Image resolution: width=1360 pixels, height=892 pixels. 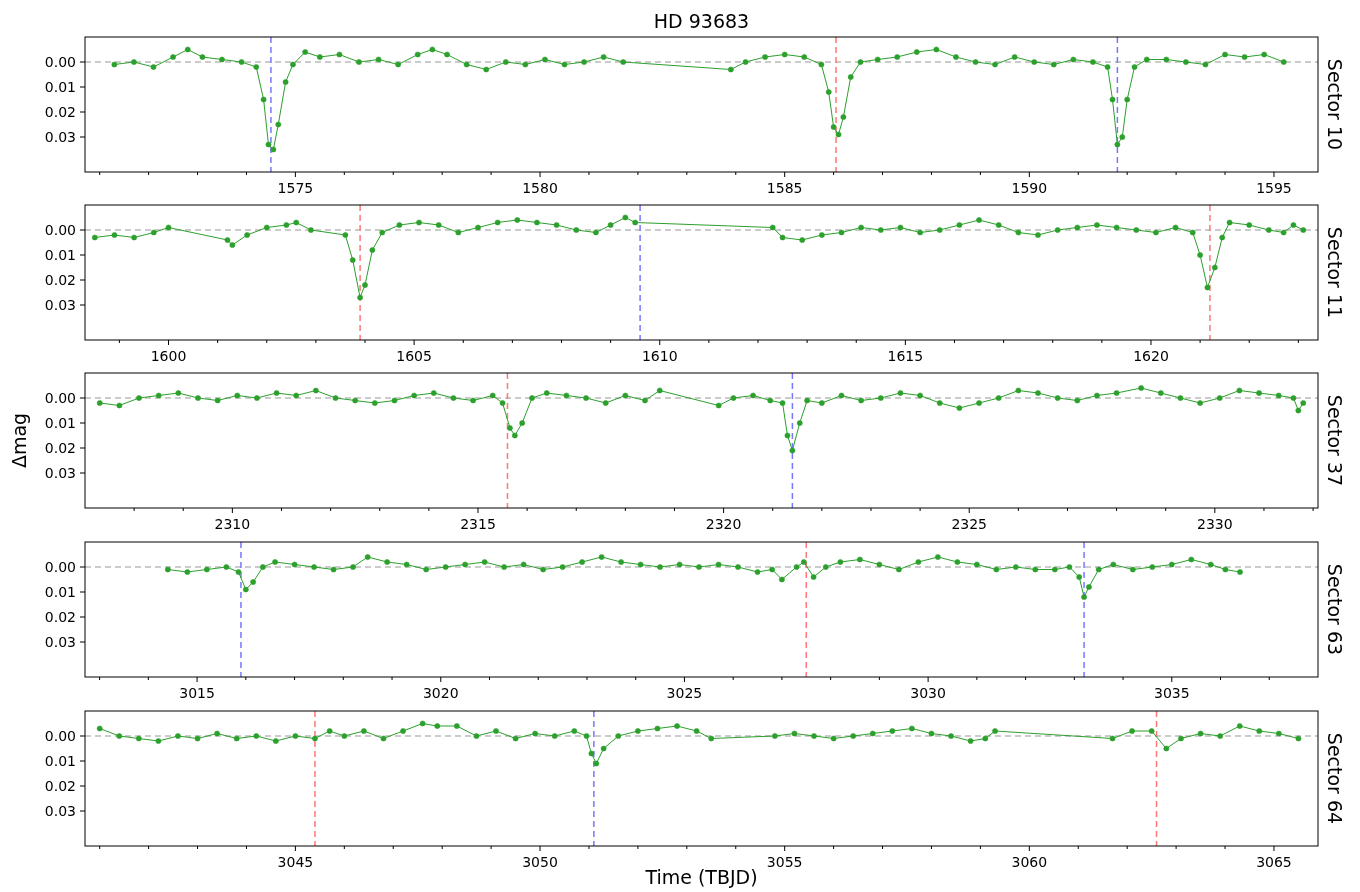 What do you see at coordinates (723, 524) in the screenshot?
I see `x-tick-label: 2320` at bounding box center [723, 524].